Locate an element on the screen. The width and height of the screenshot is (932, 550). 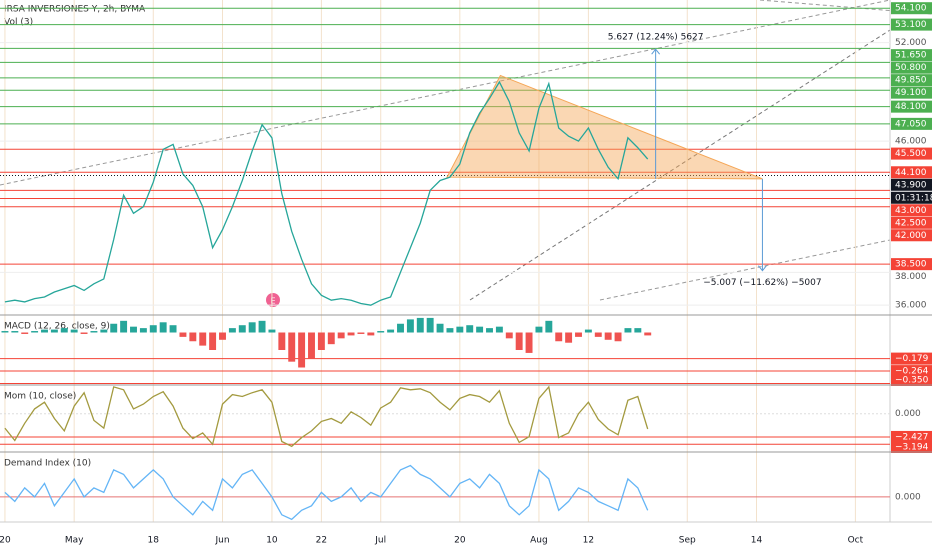
x-tick-label: Oct is located at coordinates (856, 541).